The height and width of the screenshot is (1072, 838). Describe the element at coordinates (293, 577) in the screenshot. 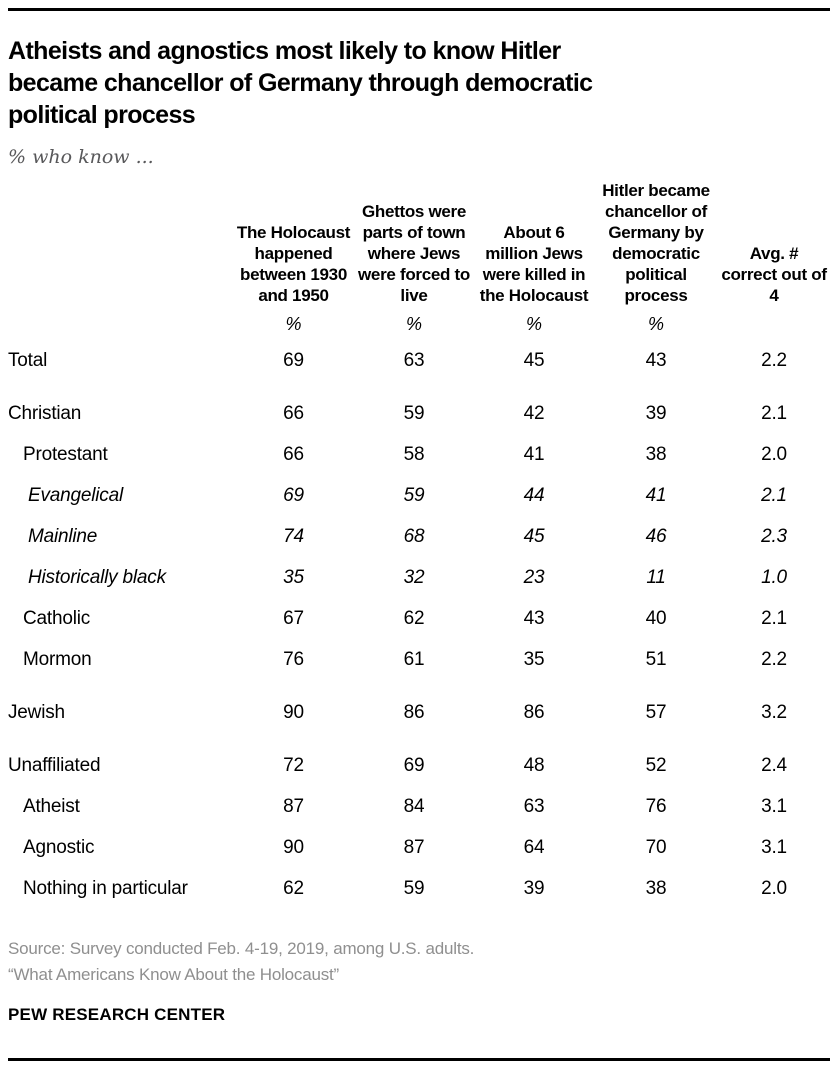

I see `cell: 35` at that location.